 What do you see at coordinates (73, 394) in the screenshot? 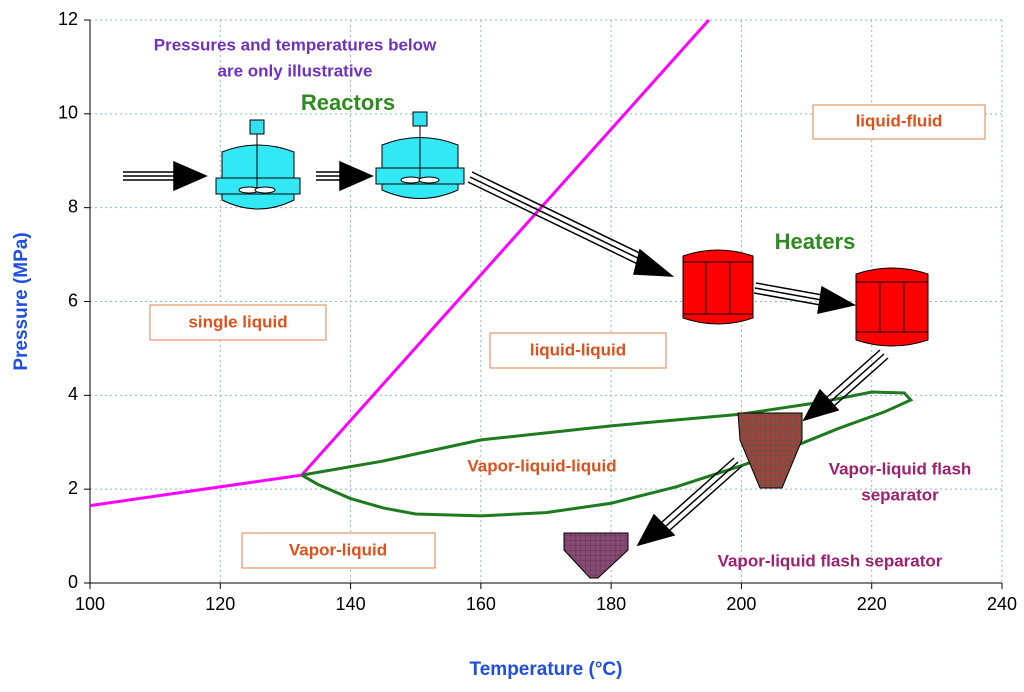
I see `y-tick-label: 4` at bounding box center [73, 394].